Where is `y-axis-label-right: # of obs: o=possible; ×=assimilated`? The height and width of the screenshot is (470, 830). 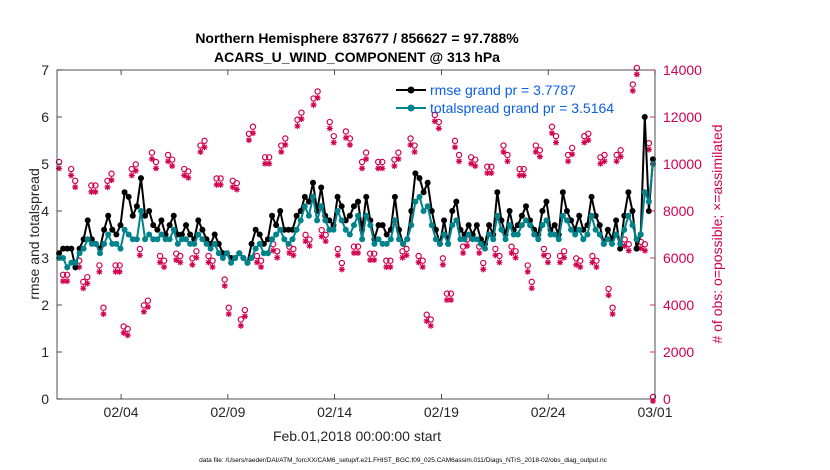 y-axis-label-right: # of obs: o=possible; ×=assimilated is located at coordinates (717, 233).